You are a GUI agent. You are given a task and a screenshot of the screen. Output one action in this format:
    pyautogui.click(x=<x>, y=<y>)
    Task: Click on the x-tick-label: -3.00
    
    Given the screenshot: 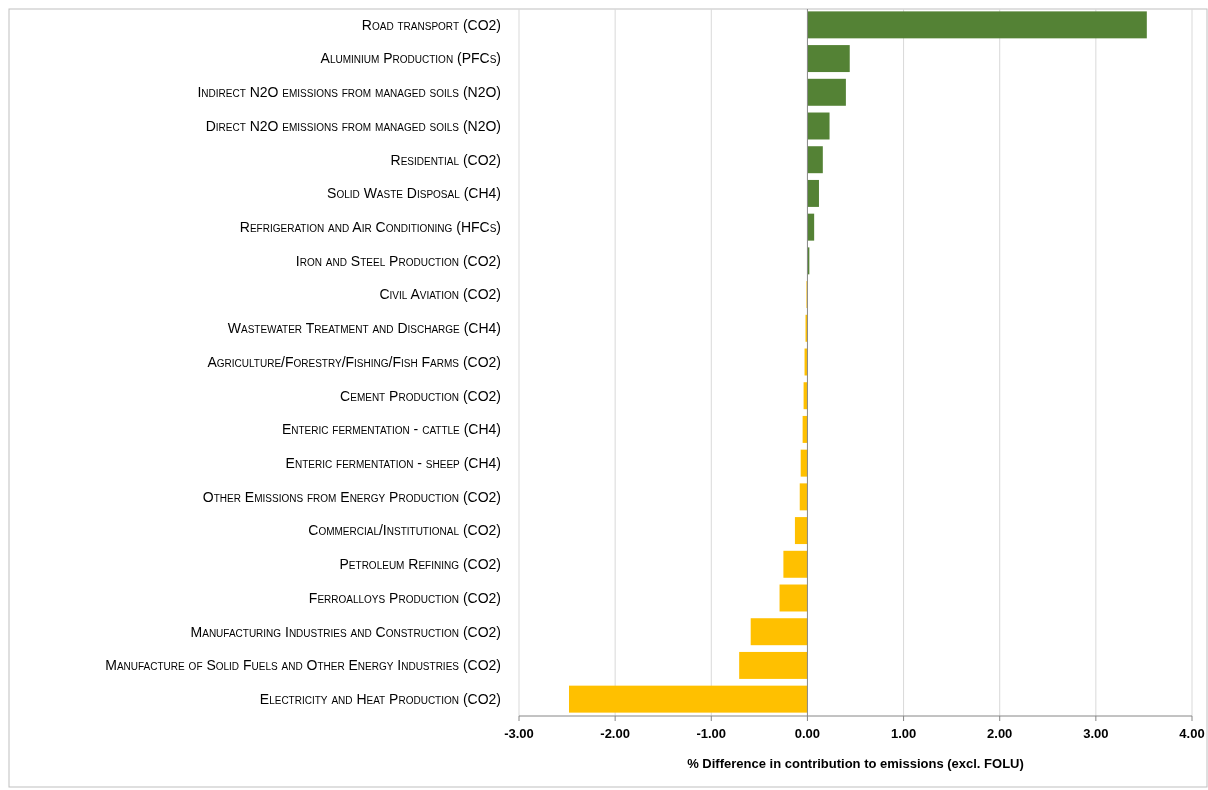 What is the action you would take?
    pyautogui.click(x=519, y=733)
    